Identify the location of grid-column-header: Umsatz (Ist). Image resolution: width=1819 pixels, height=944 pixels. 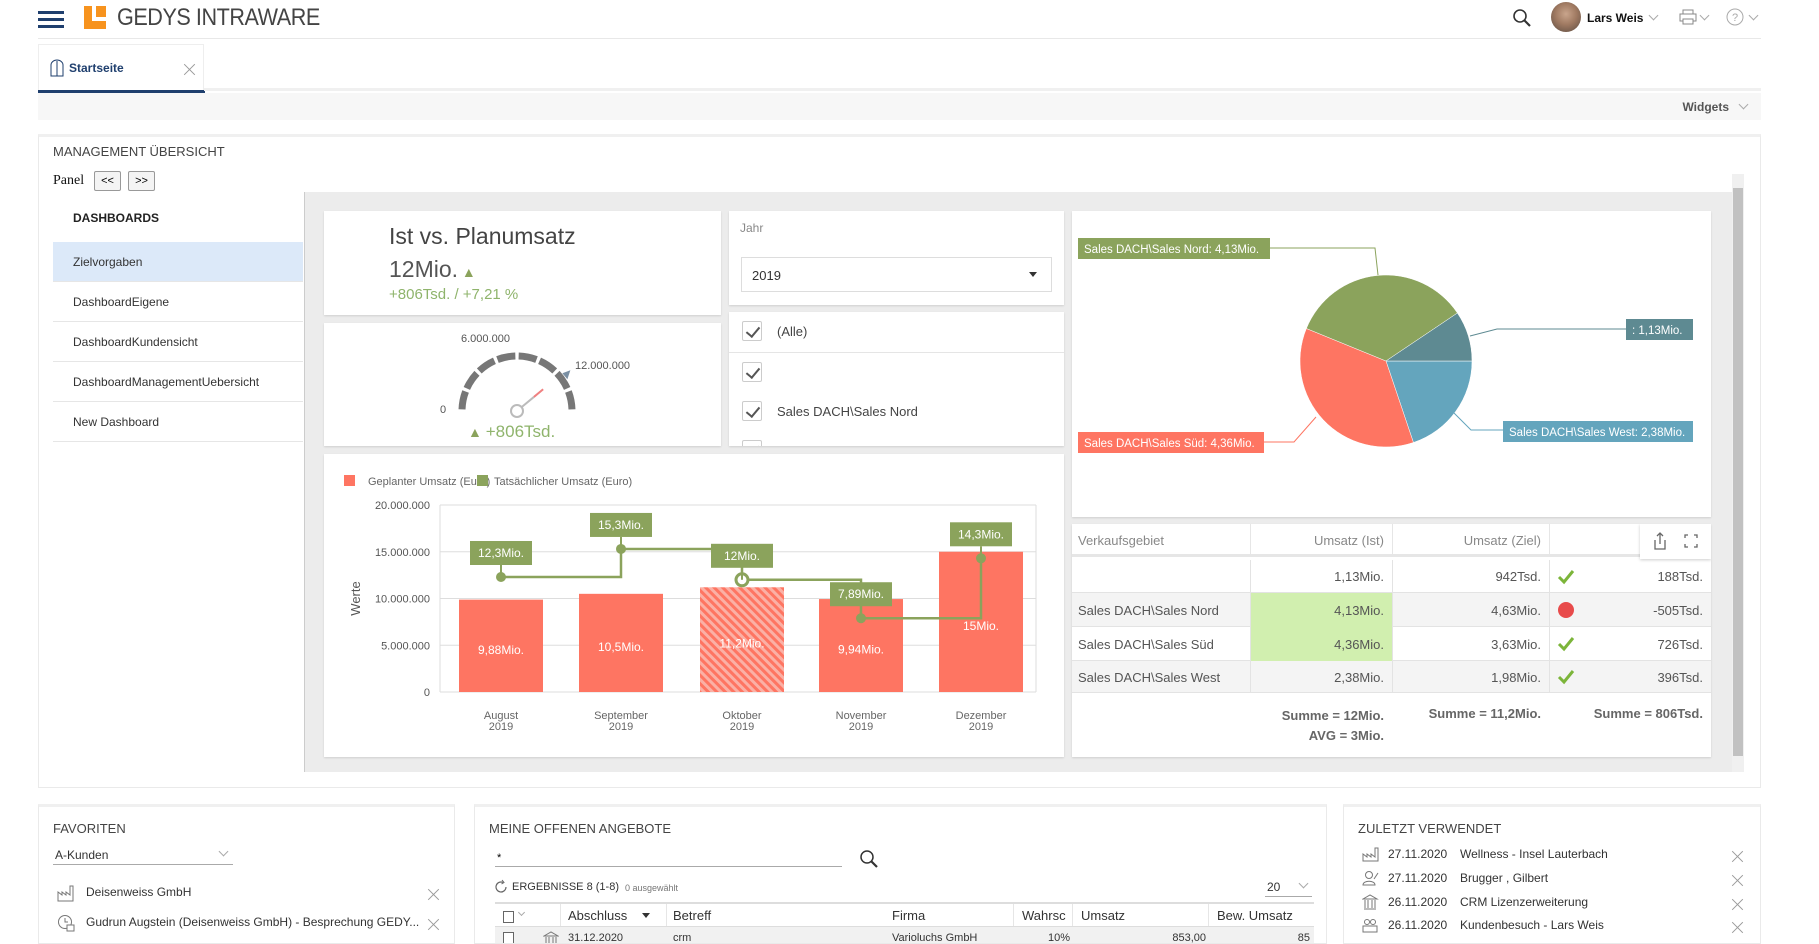
(1321, 540).